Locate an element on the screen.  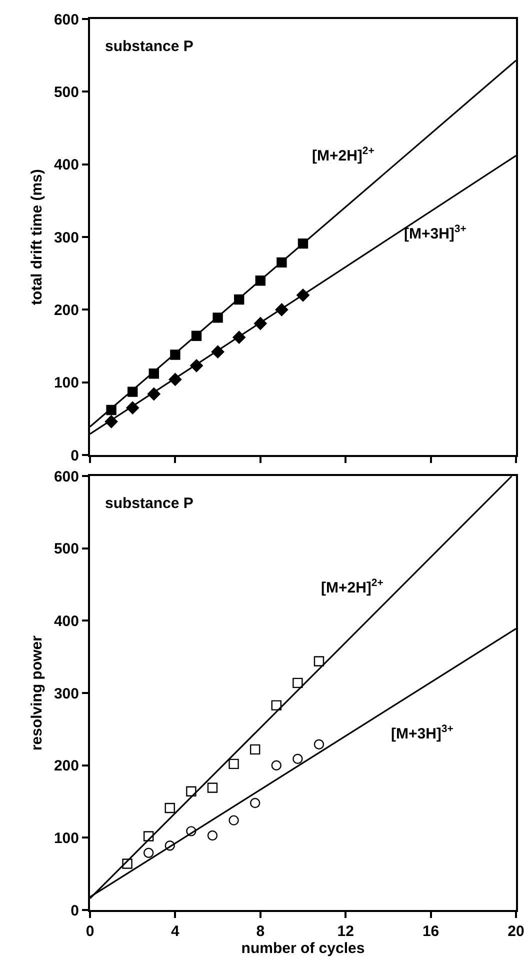
x-tick-label: 4 is located at coordinates (175, 931).